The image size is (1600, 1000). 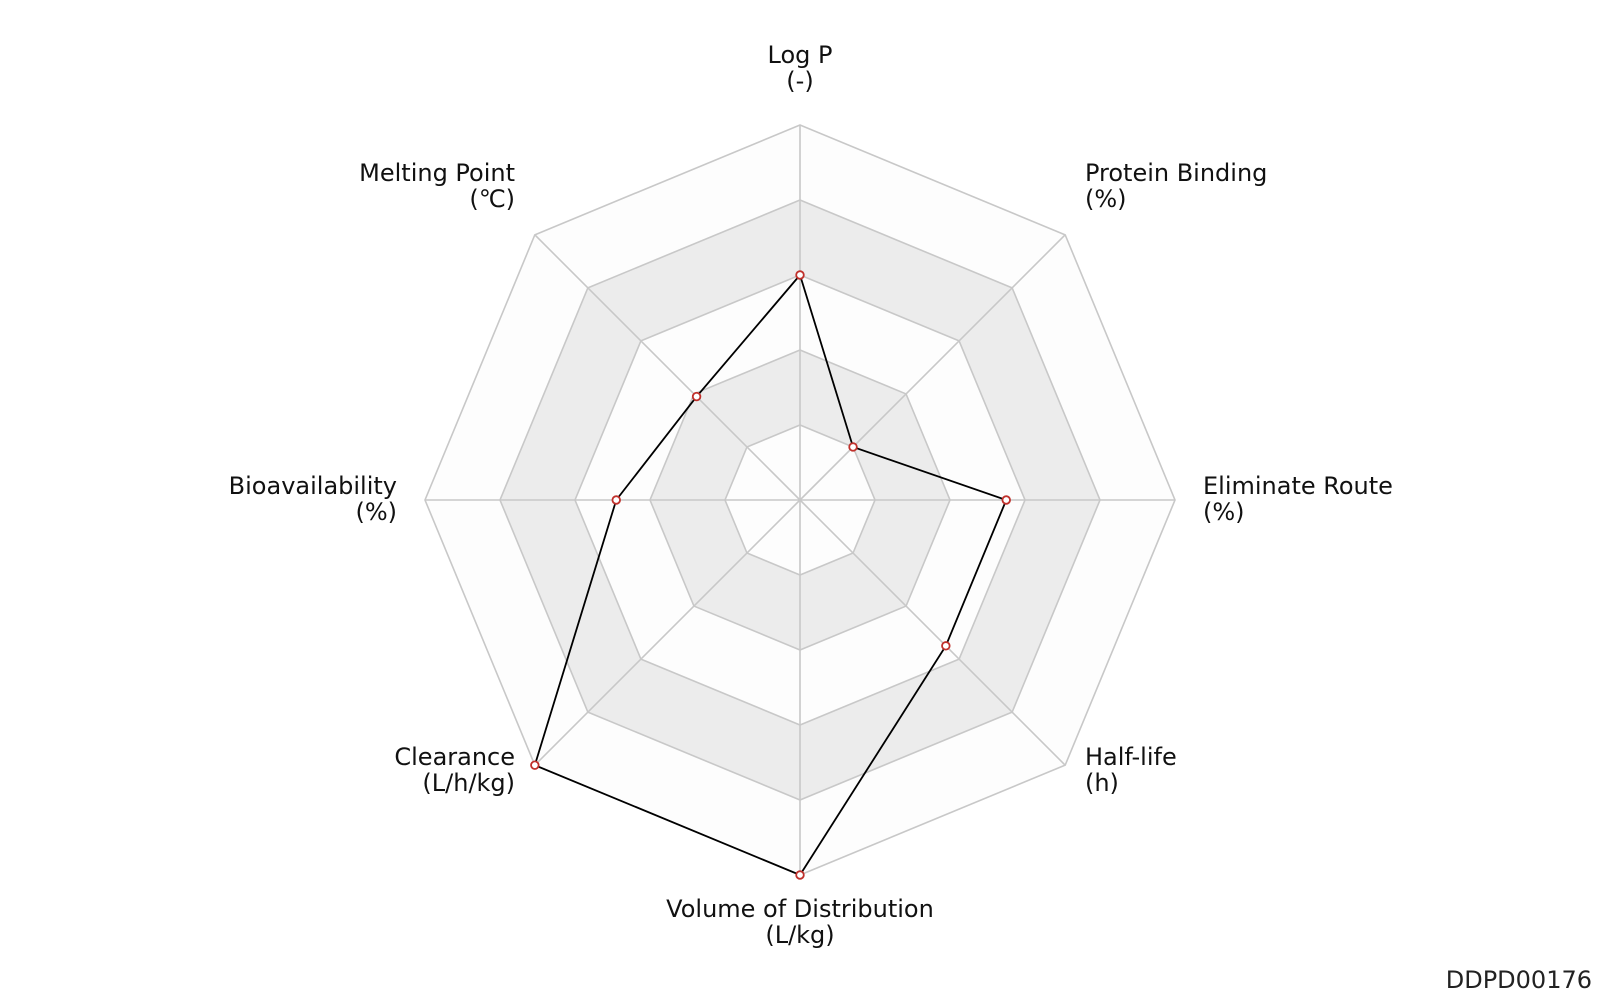 I want to click on axis-label-group-8: Melting Point(℃), so click(x=437, y=186).